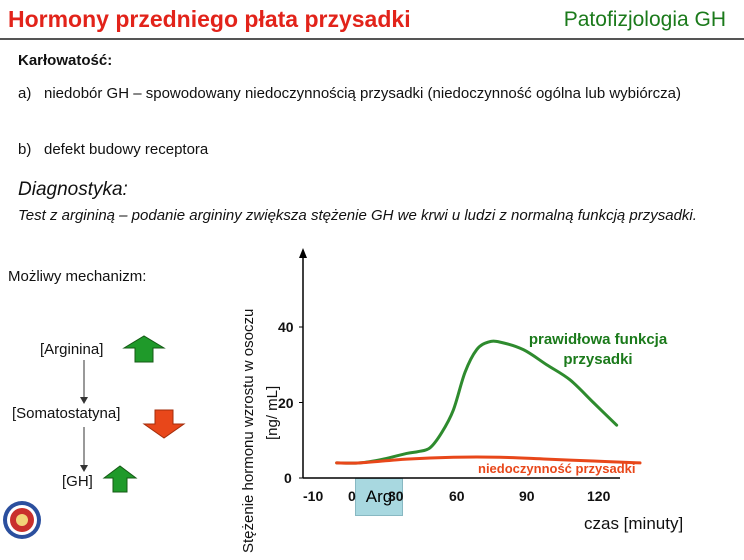 Image resolution: width=744 pixels, height=560 pixels. Describe the element at coordinates (77, 481) in the screenshot. I see `gh-label: [GH]` at that location.